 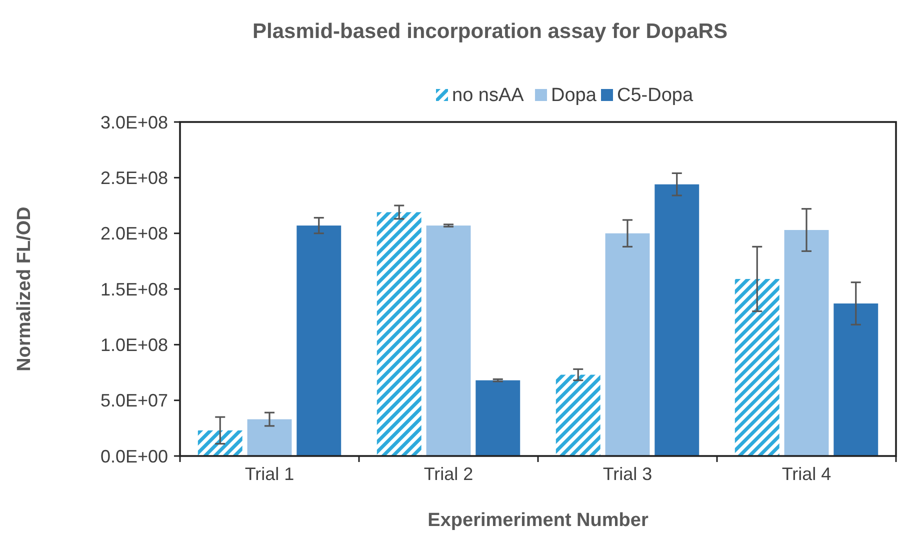 I want to click on legend-label: C5-Dopa, so click(x=655, y=95).